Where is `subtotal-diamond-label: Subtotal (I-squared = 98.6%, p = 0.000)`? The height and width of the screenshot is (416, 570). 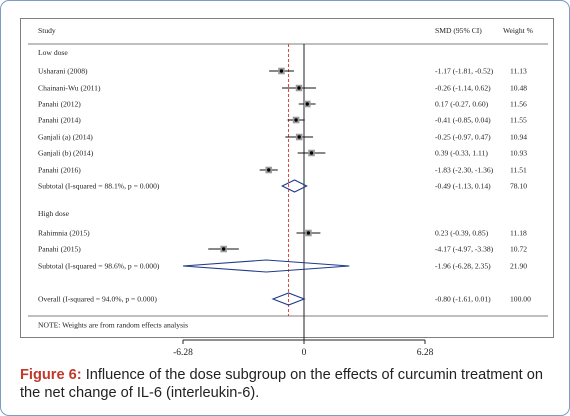
subtotal-diamond-label: Subtotal (I-squared = 98.6%, p = 0.000) is located at coordinates (99, 266).